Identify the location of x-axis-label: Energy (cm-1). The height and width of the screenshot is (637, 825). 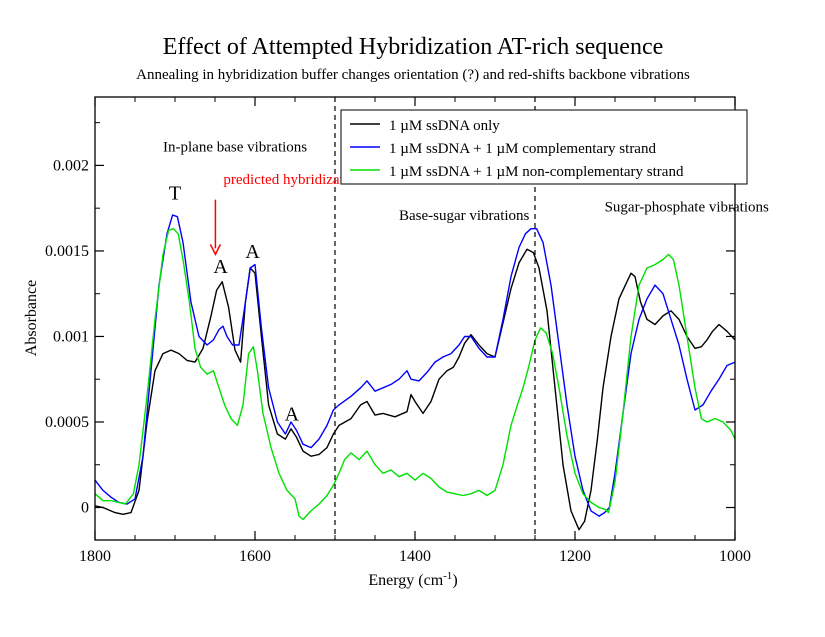
(412, 579).